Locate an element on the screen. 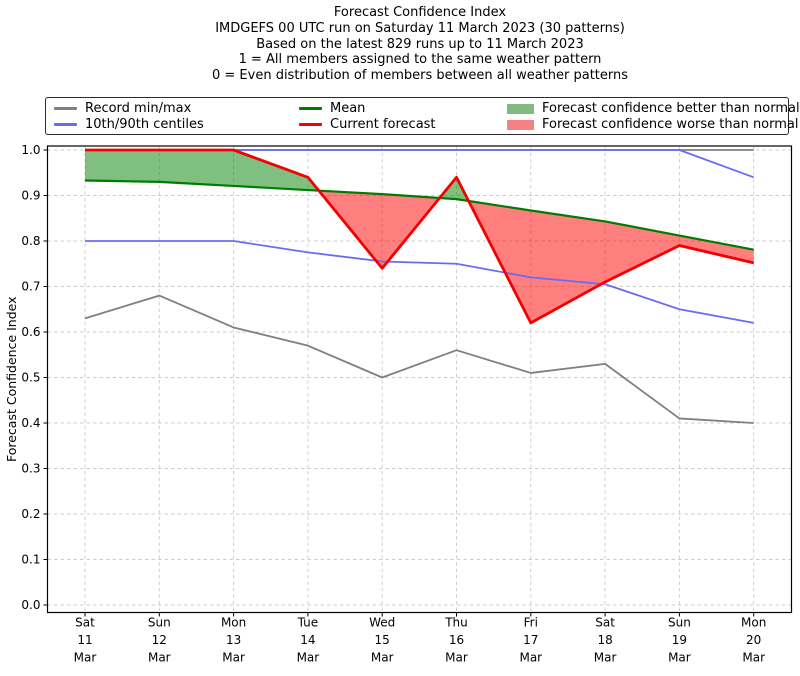  series-mean is located at coordinates (419, 215).